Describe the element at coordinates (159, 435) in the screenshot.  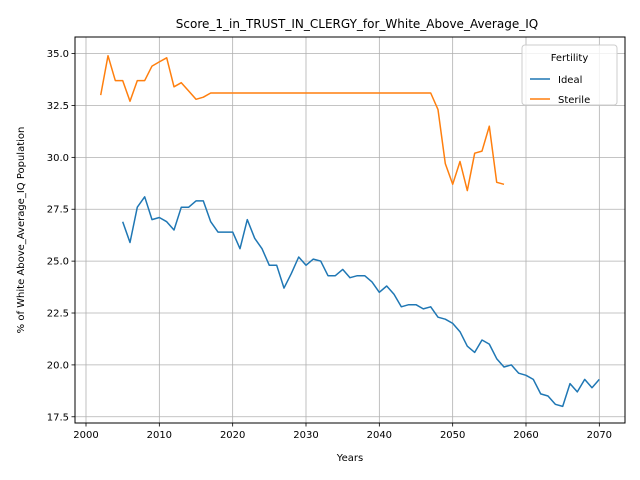
I see `x-tick-label: 2010` at that location.